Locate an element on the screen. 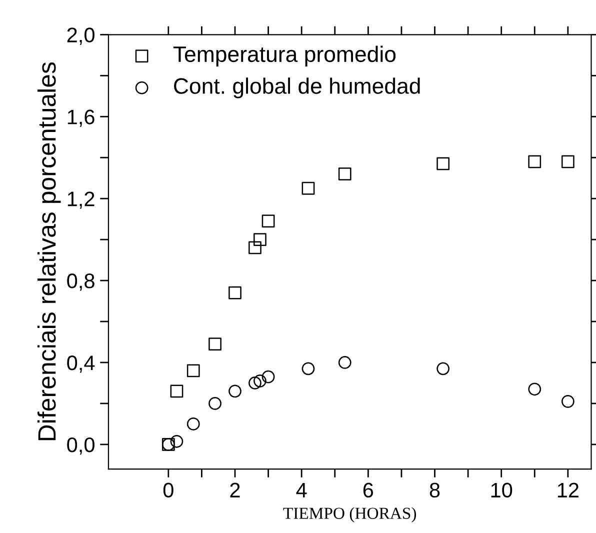  y-tick-label: 1,2 is located at coordinates (81, 200).